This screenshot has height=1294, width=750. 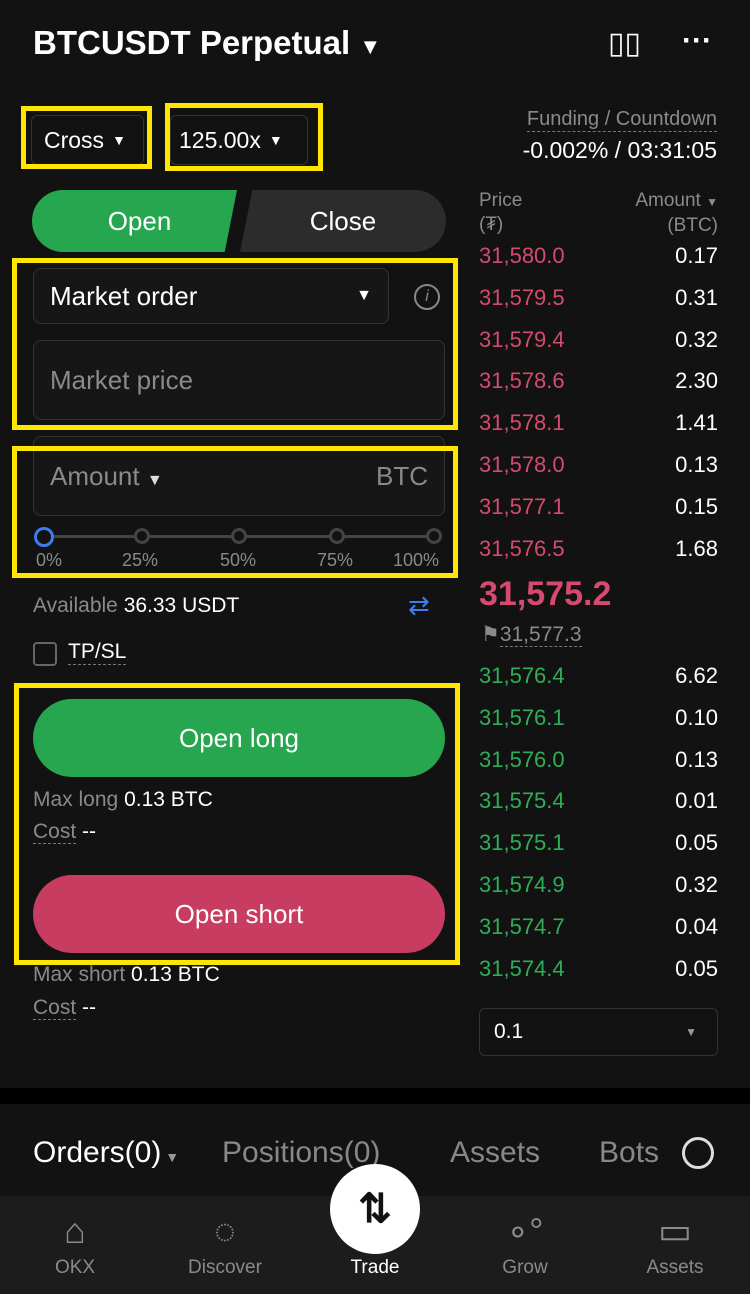 I want to click on nav-assets: ▭ Assets, so click(x=675, y=1242).